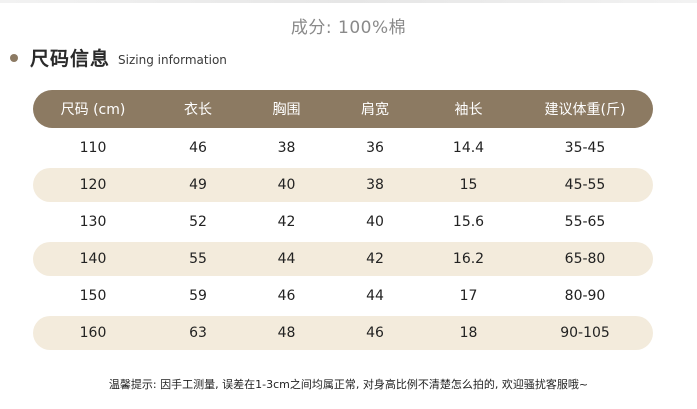  What do you see at coordinates (468, 296) in the screenshot?
I see `cell-sleeve: 17` at bounding box center [468, 296].